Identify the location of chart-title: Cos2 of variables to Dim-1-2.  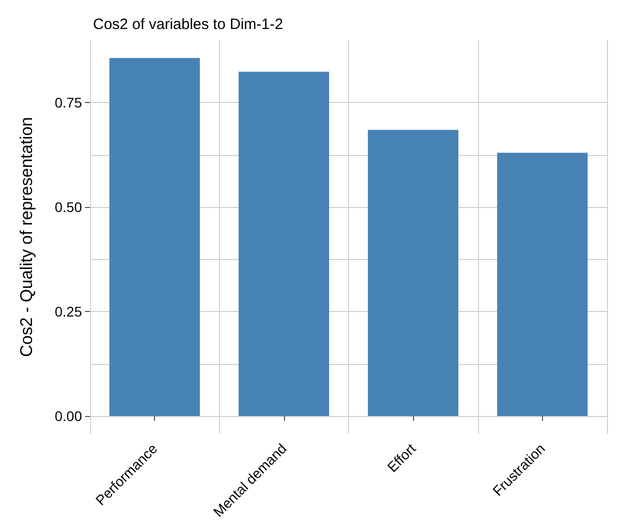
(188, 24).